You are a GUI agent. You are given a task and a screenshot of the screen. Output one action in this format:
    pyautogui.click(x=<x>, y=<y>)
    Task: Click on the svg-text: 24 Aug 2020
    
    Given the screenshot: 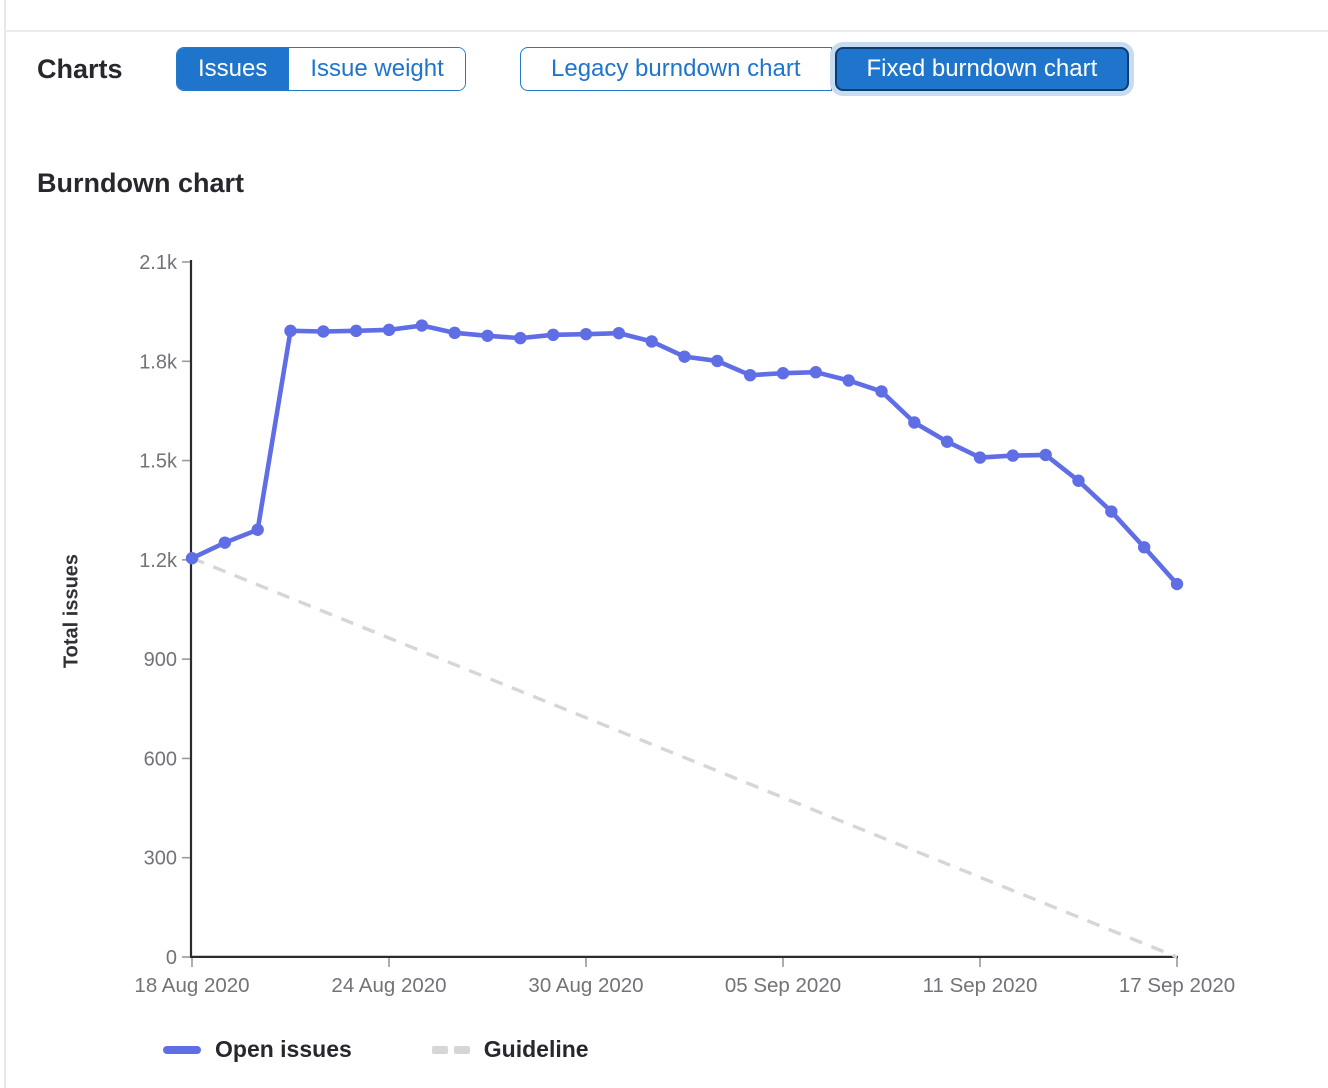 What is the action you would take?
    pyautogui.click(x=388, y=985)
    